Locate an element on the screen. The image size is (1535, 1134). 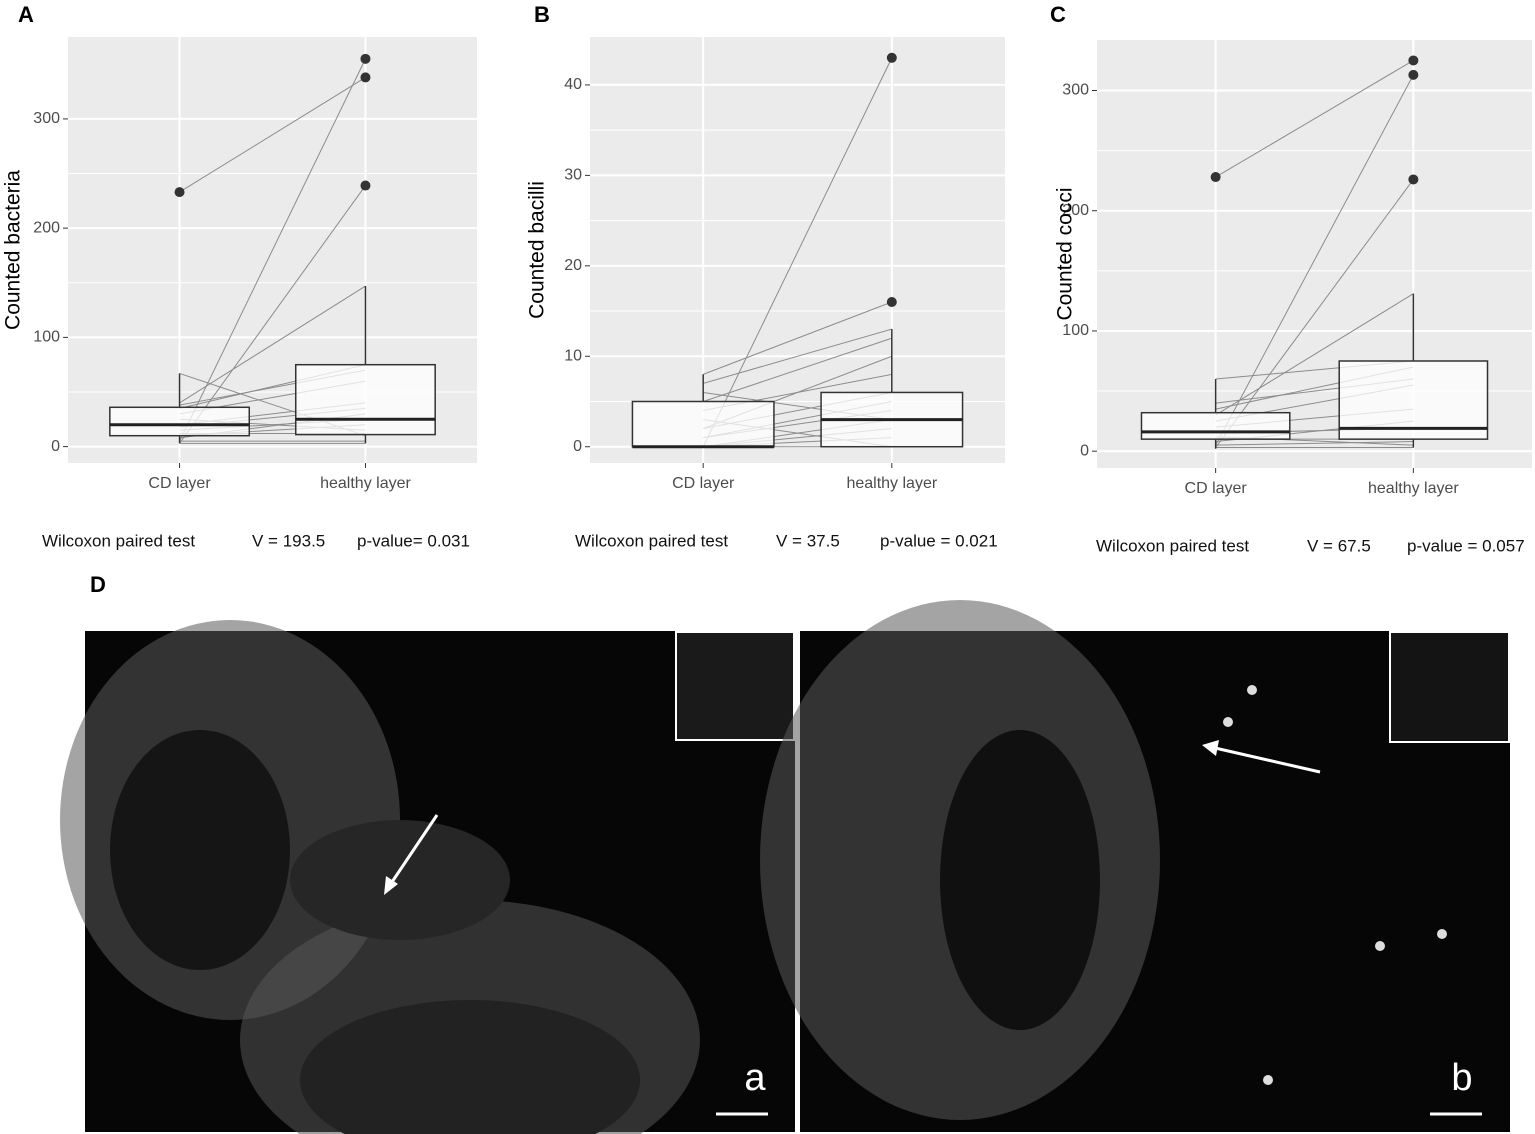
y-axis-label: Counted bacilli is located at coordinates (537, 250).